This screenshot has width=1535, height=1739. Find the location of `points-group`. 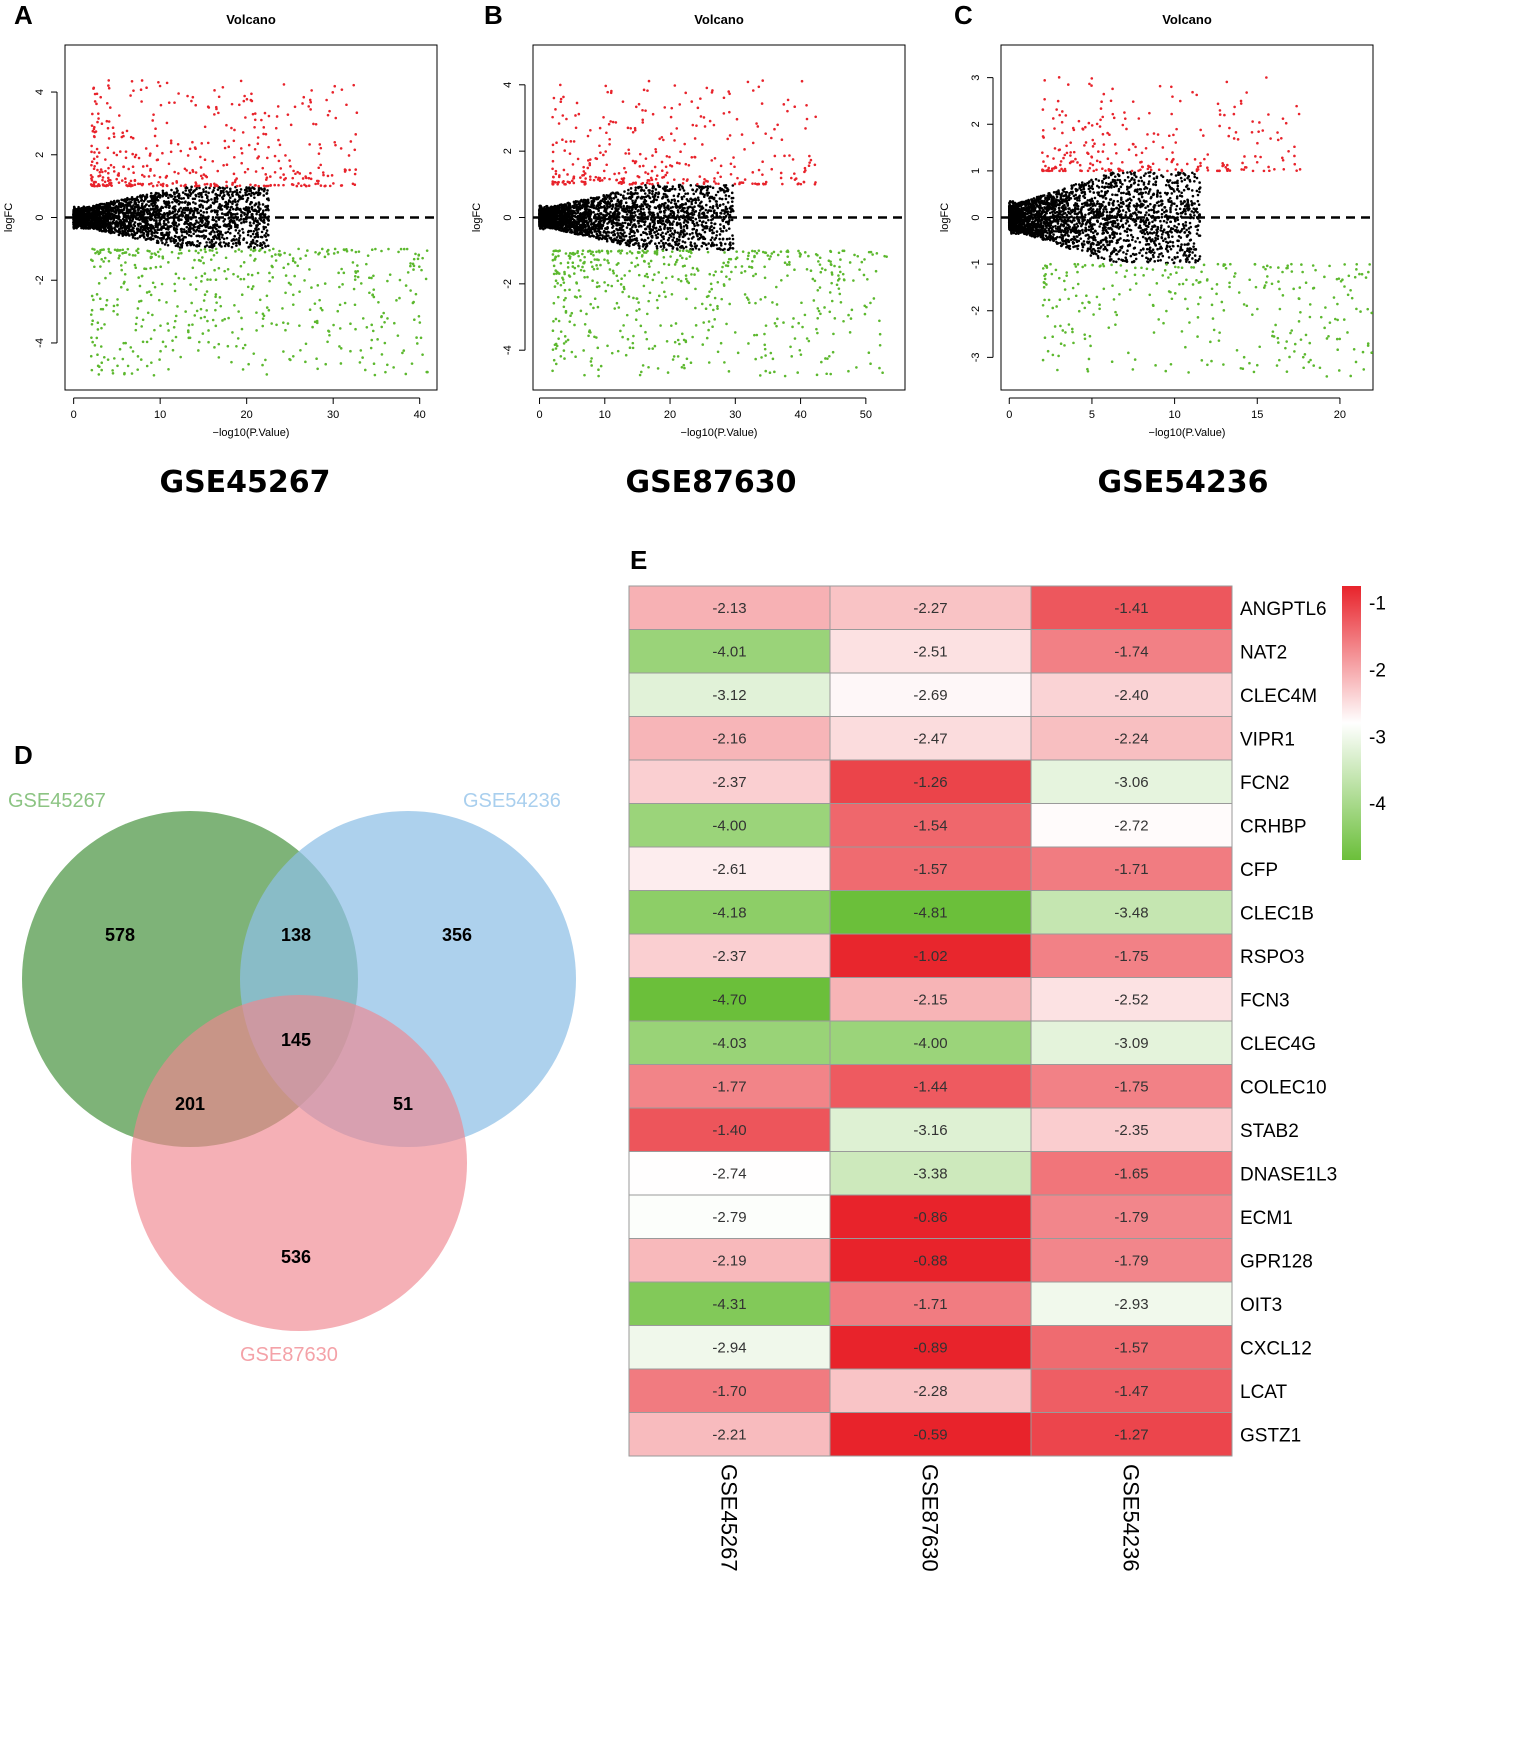

points-group is located at coordinates (713, 228).